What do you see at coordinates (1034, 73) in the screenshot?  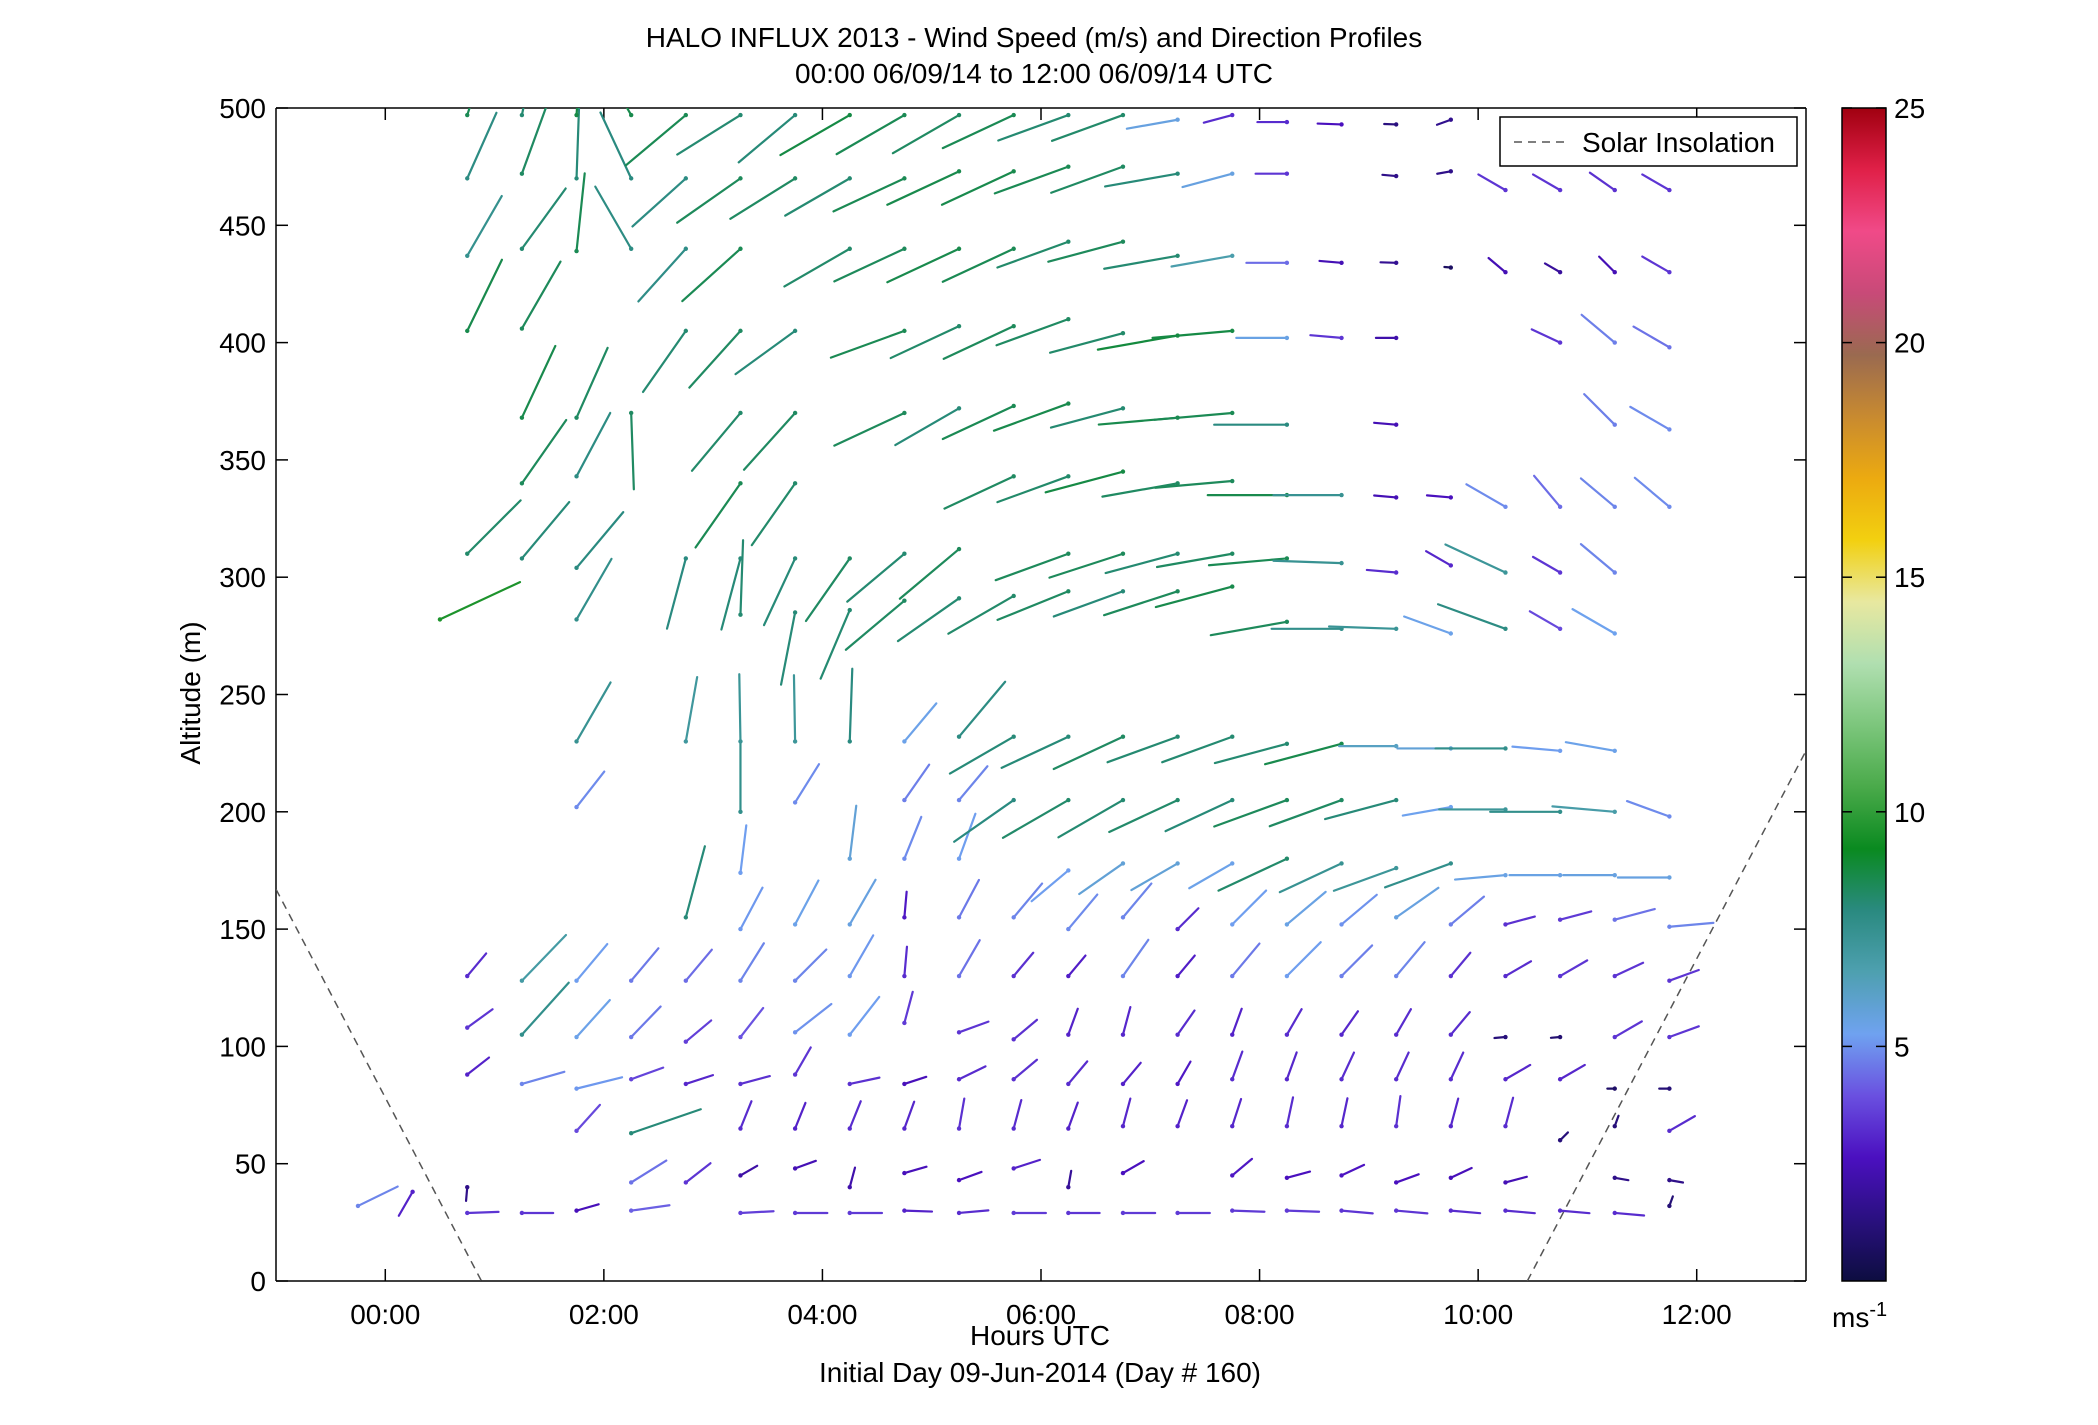 I see `chart-subtitle: 00:00 06/09/14 to 12:00 06/09/14 UTC` at bounding box center [1034, 73].